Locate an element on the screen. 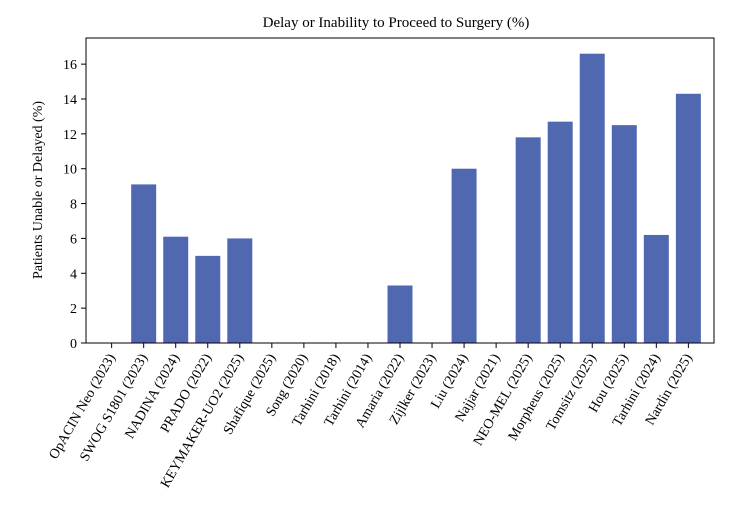  y-tick-label: 14 is located at coordinates (70, 100).